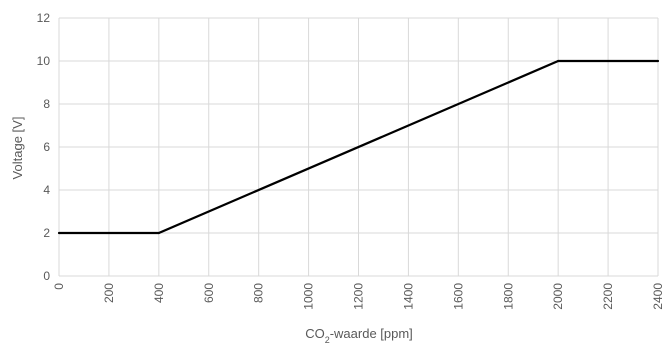 The height and width of the screenshot is (344, 663). Describe the element at coordinates (17, 148) in the screenshot. I see `y-axis-title: Voltage [V]` at that location.